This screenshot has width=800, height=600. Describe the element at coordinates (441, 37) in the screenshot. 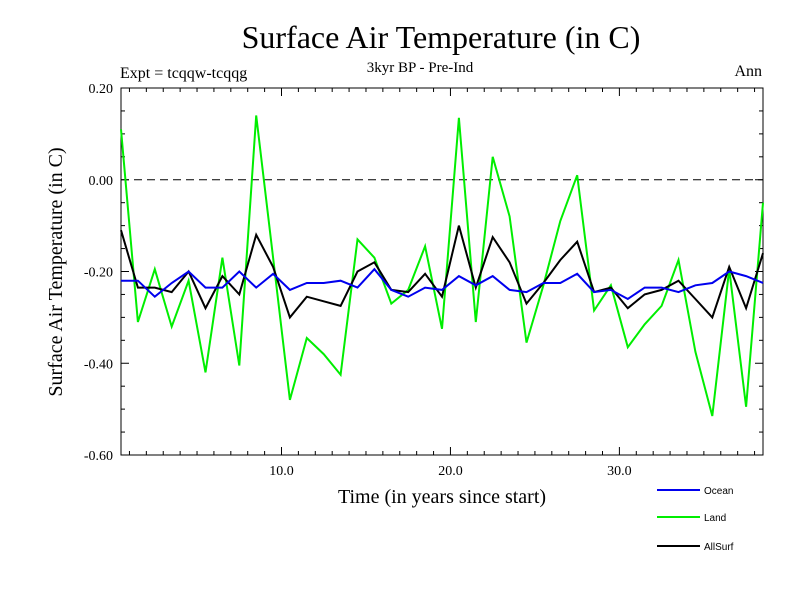

I see `chart-title: Surface Air Temperature (in C)` at that location.